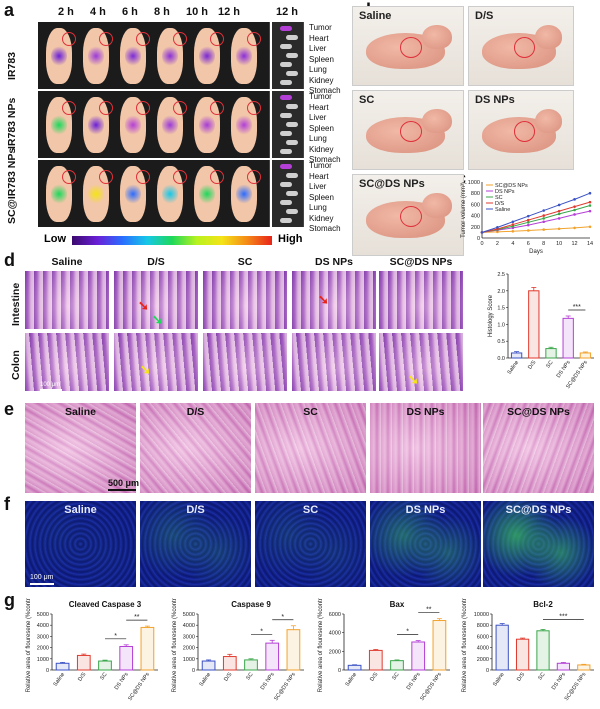 The height and width of the screenshot is (709, 600). Describe the element at coordinates (319, 38) in the screenshot. I see `organ-label: Heart` at that location.